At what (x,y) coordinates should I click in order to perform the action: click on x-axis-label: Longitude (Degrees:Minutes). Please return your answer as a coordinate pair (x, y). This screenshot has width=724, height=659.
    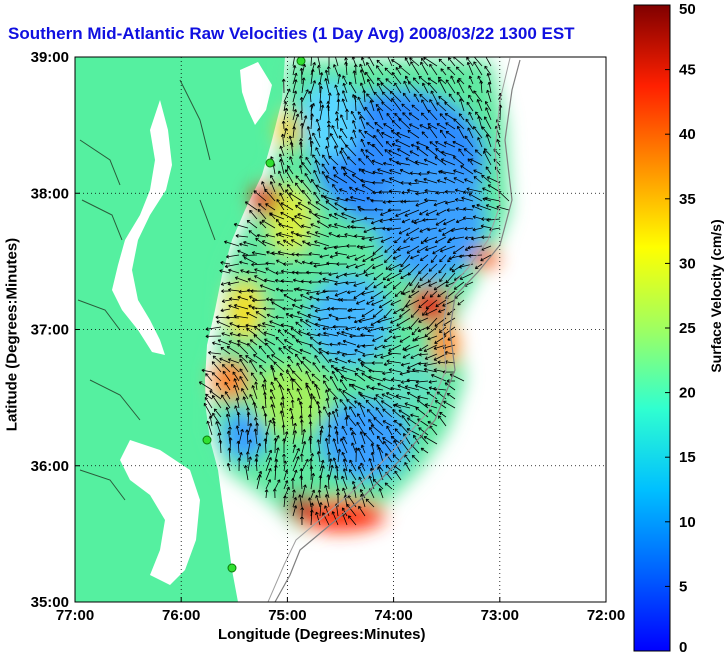
    Looking at the image, I should click on (322, 634).